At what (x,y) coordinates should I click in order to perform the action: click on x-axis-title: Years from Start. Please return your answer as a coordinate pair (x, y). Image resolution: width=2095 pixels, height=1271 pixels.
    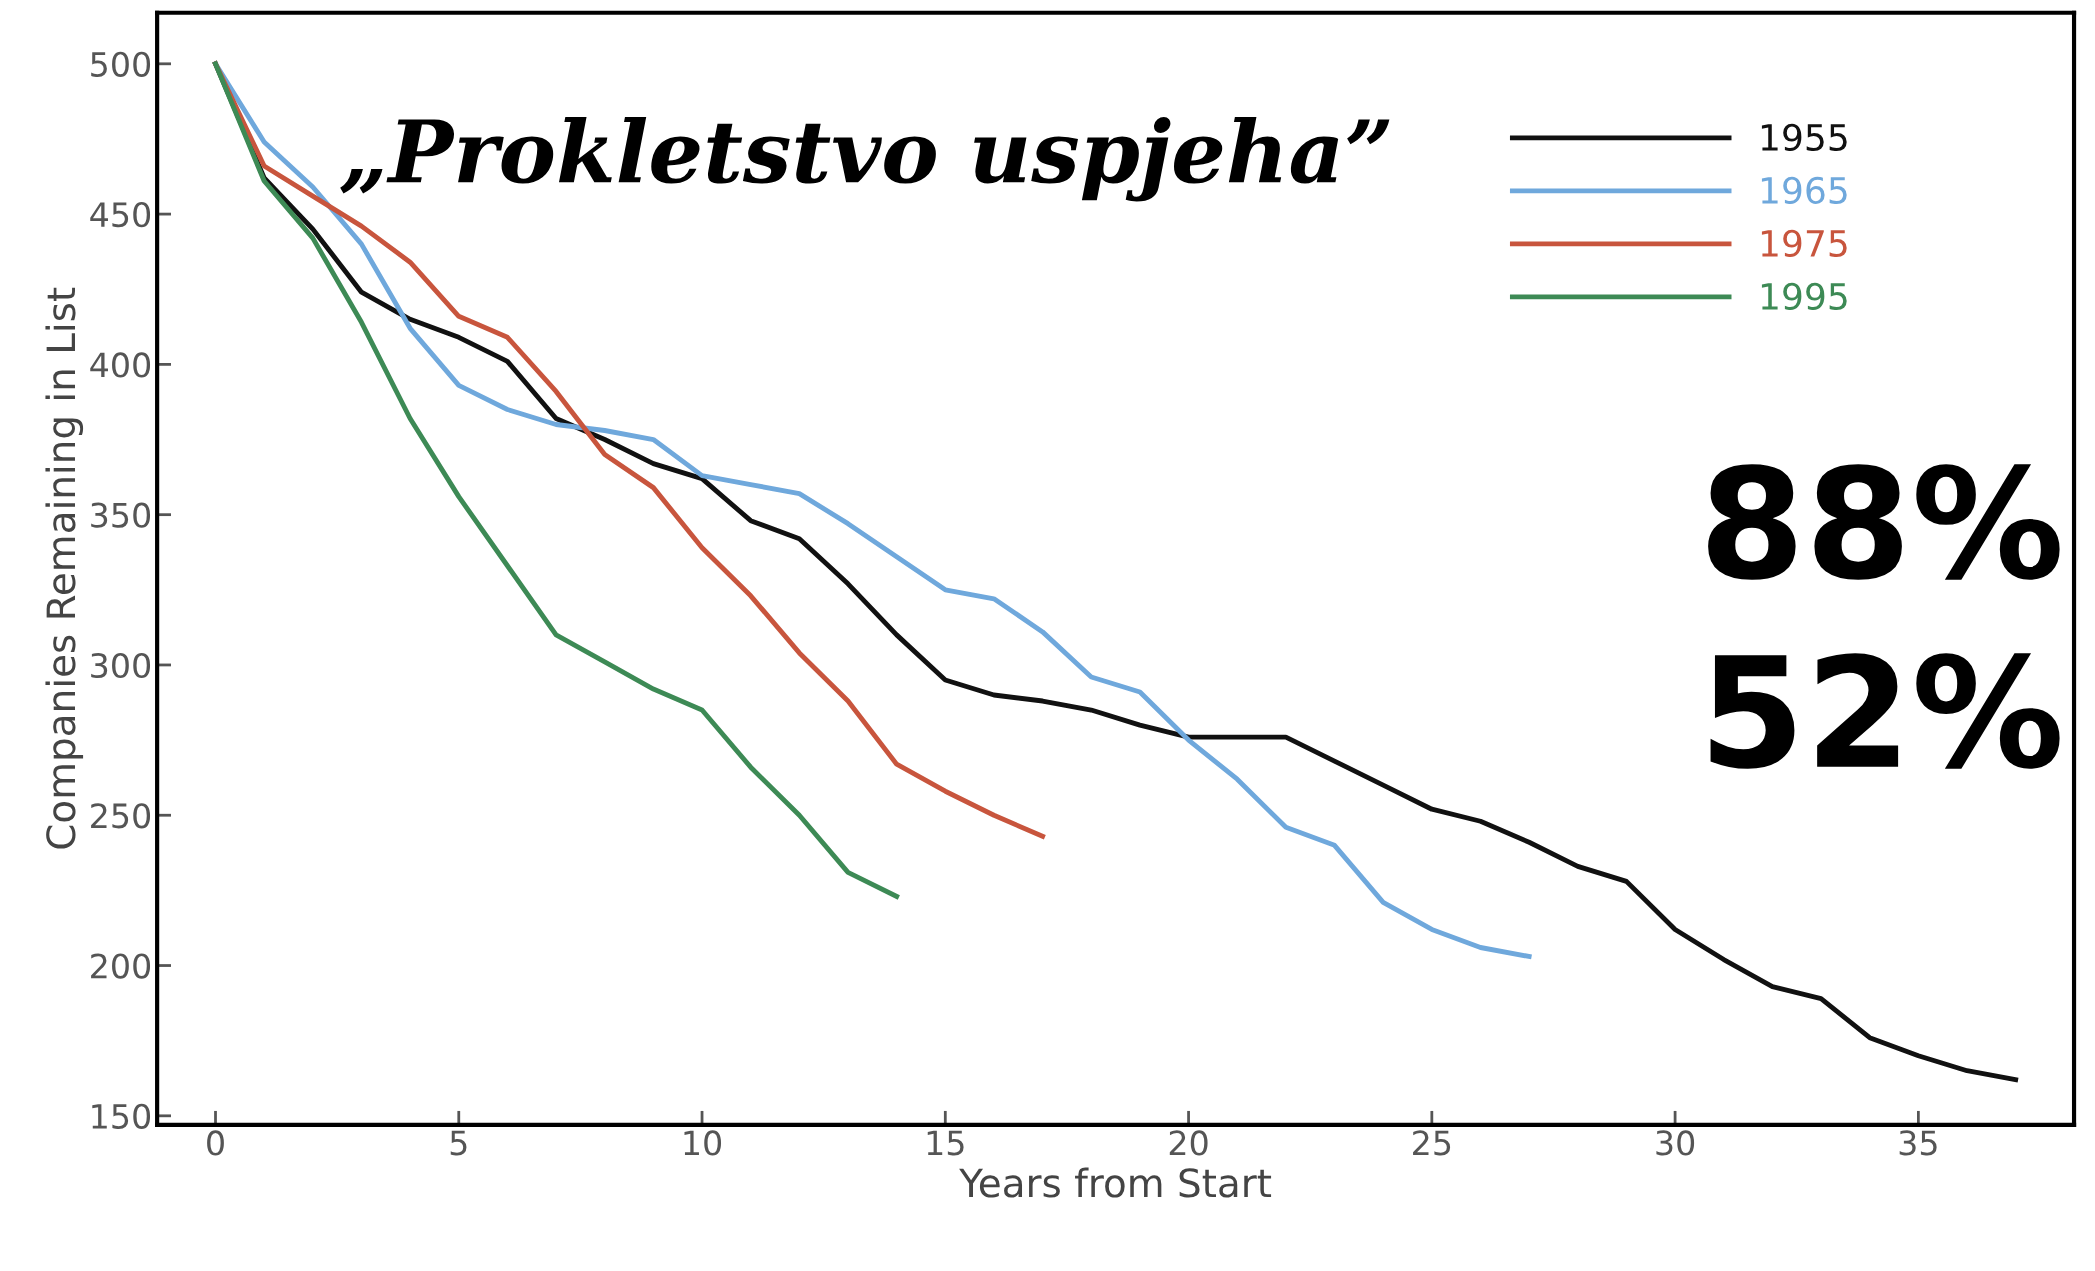
    Looking at the image, I should click on (1115, 1182).